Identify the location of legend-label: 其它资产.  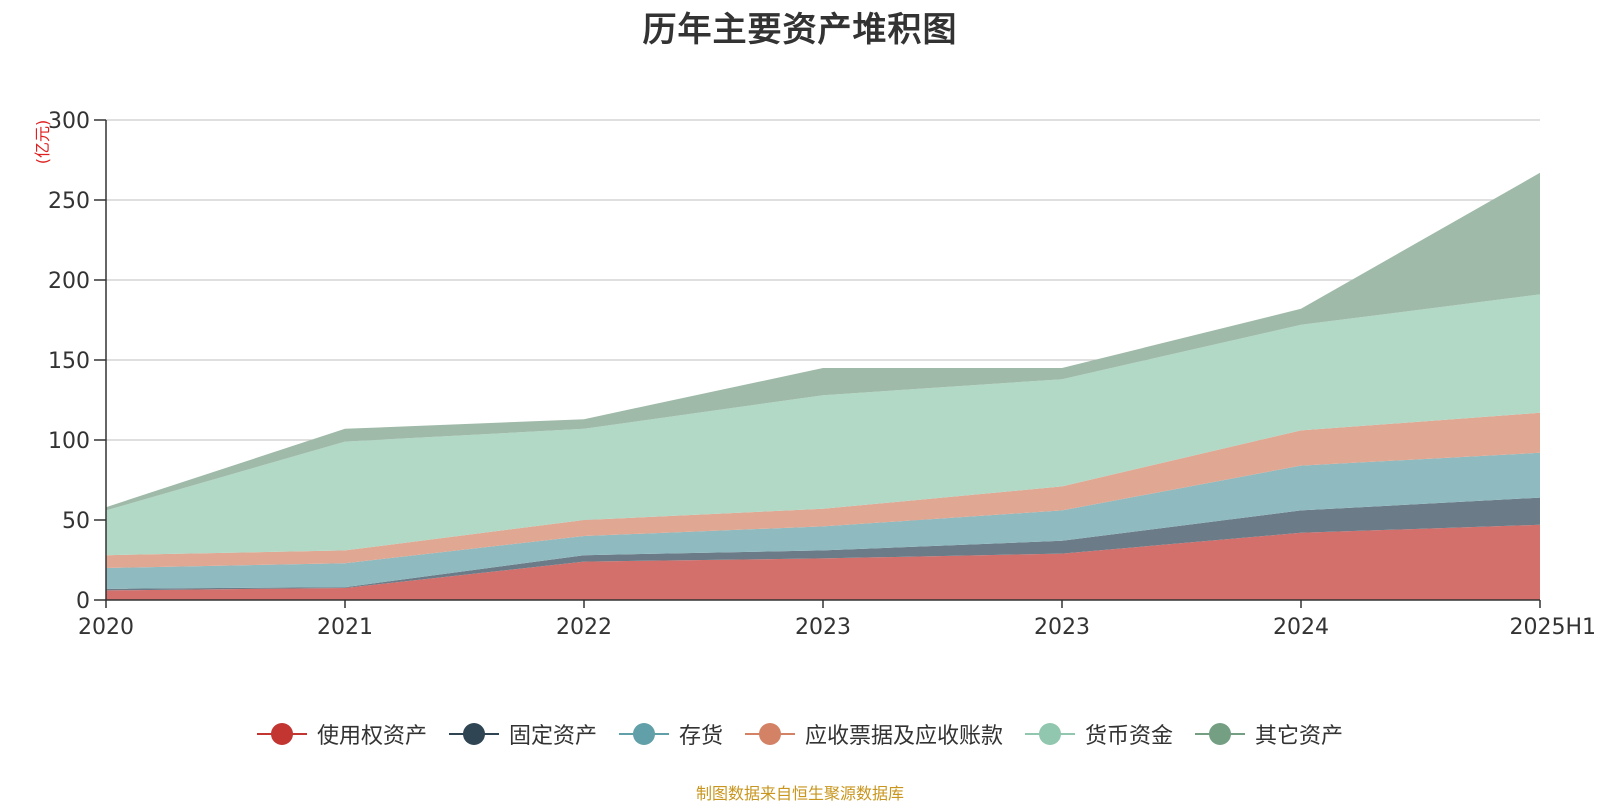
(1299, 736).